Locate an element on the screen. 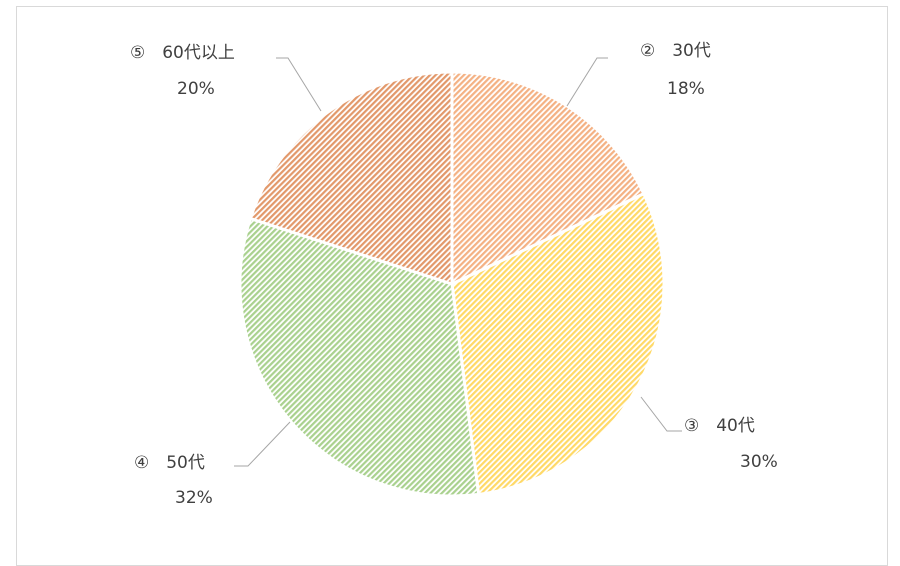 The image size is (900, 566). slice-category-label-3: ④ 50代 is located at coordinates (169, 463).